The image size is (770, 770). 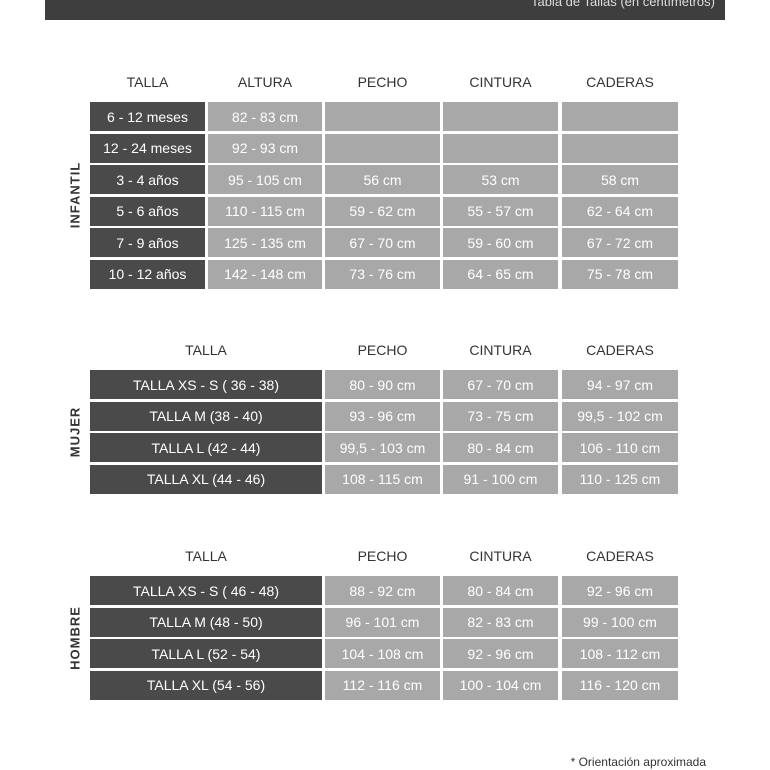 I want to click on measure-cell: 59 - 62 cm, so click(x=382, y=211).